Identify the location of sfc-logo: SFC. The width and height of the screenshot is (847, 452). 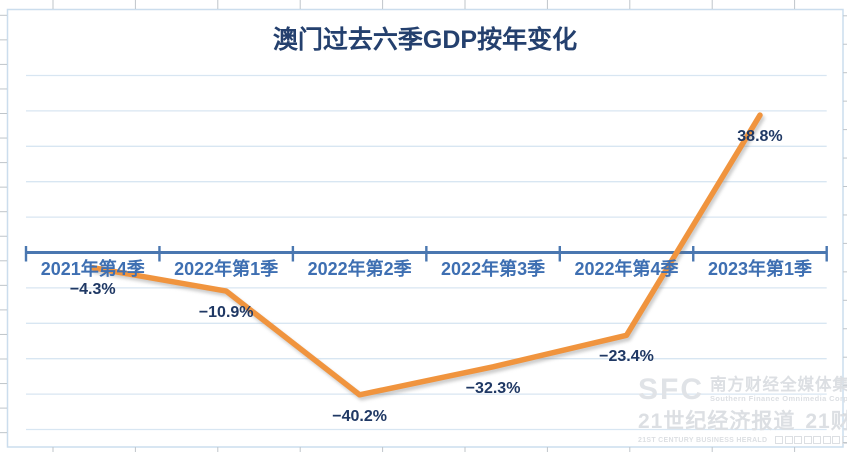
(671, 389).